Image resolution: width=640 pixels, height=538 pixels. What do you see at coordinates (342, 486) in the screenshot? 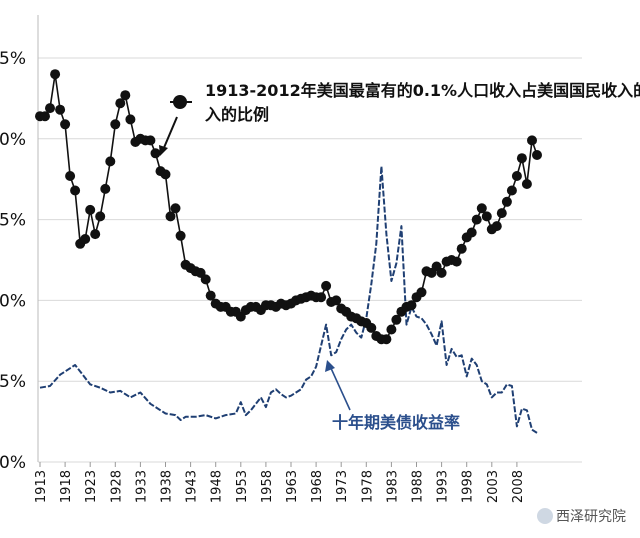
I see `x-tick-label: 1973` at bounding box center [342, 486].